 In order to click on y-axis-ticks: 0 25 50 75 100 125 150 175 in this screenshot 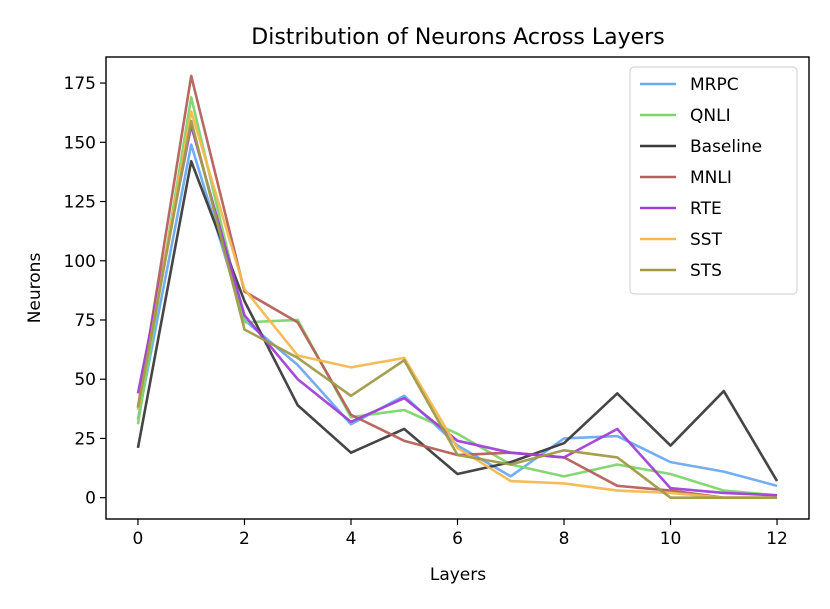, I will do `click(85, 291)`.